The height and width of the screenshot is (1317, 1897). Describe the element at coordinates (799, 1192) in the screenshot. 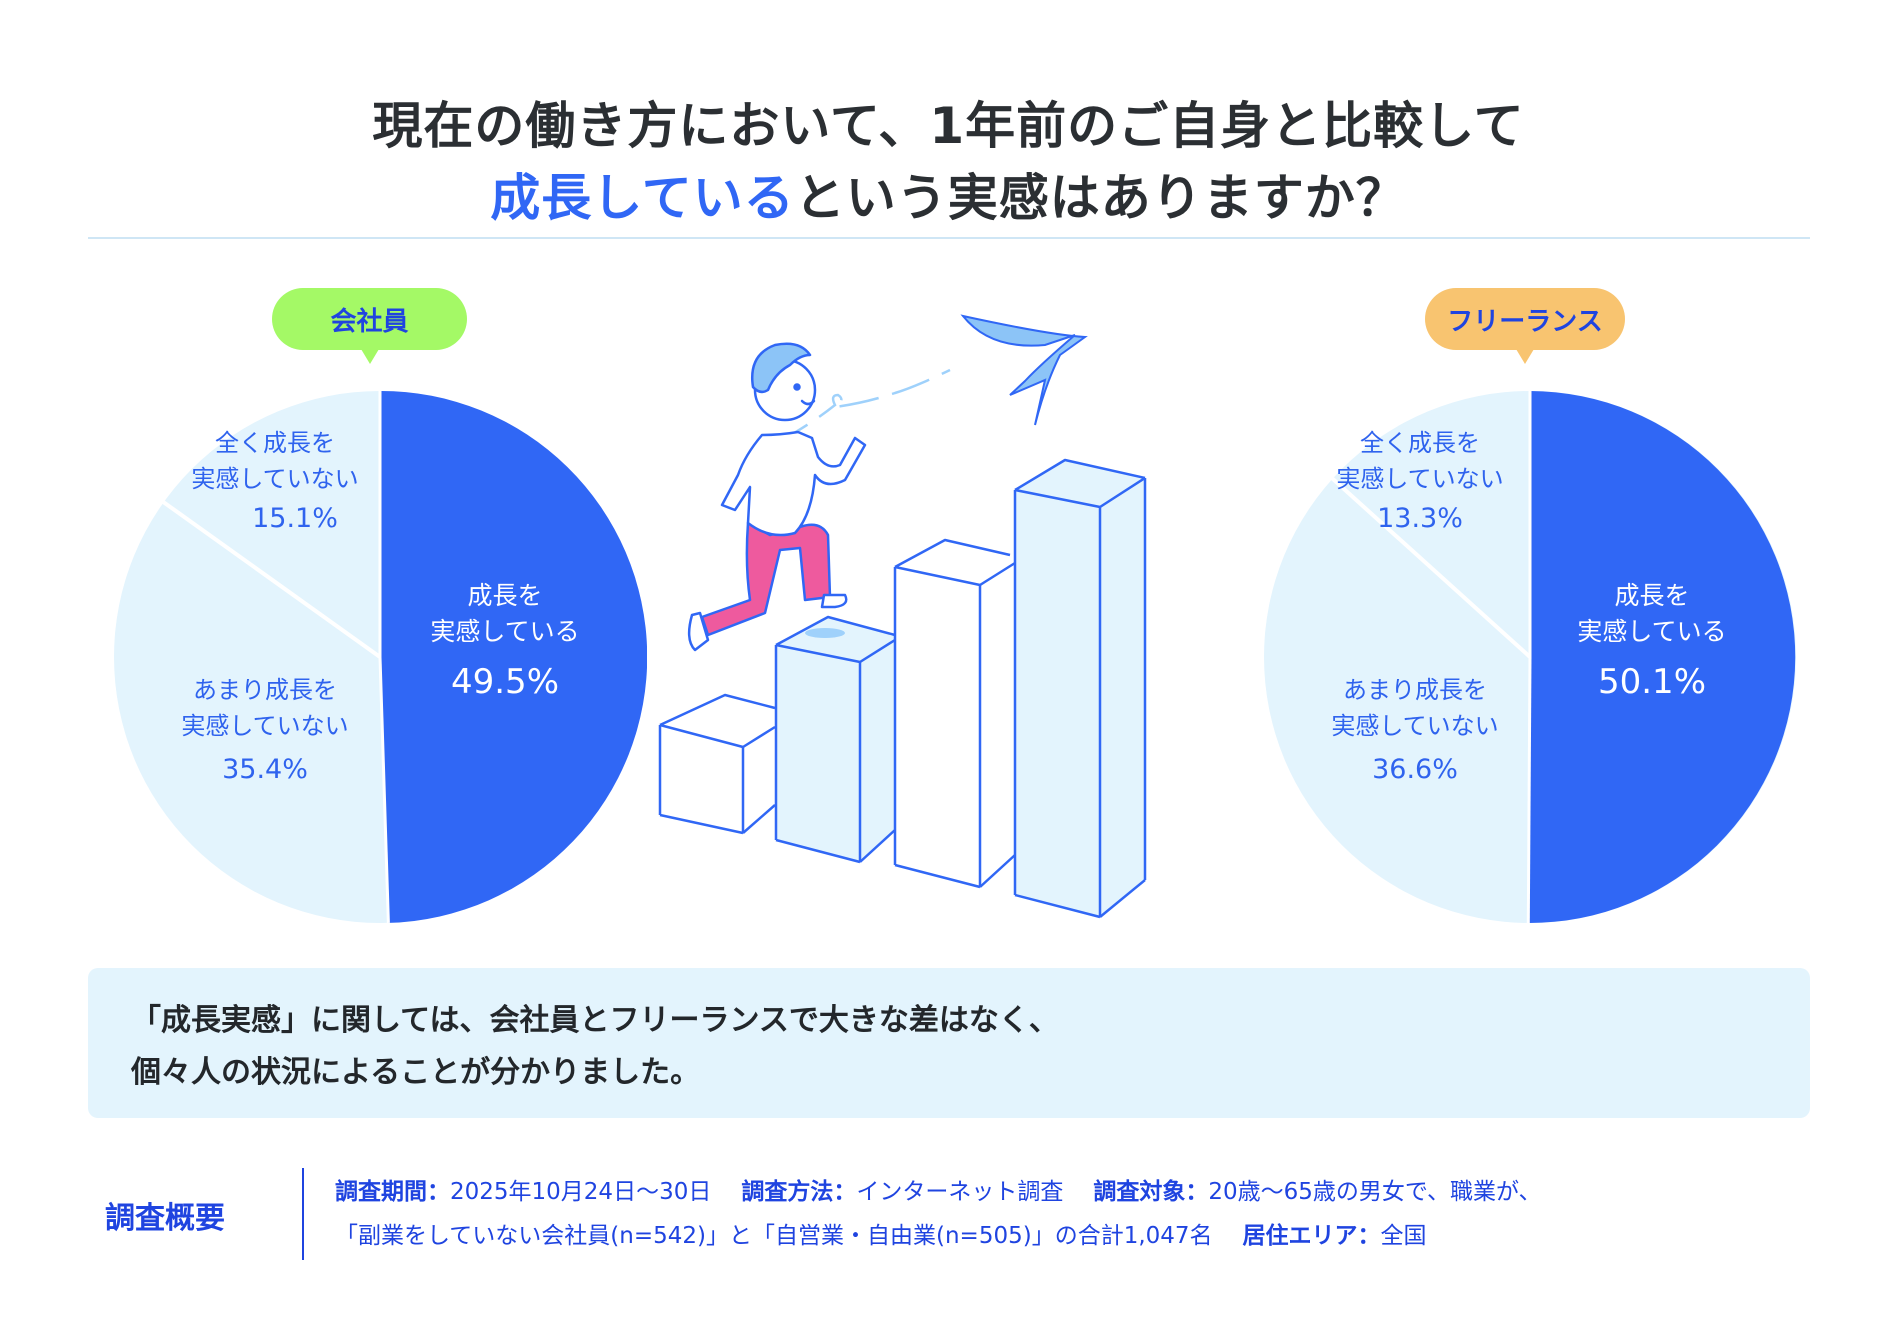

I see `method-label: 調査方法：` at that location.